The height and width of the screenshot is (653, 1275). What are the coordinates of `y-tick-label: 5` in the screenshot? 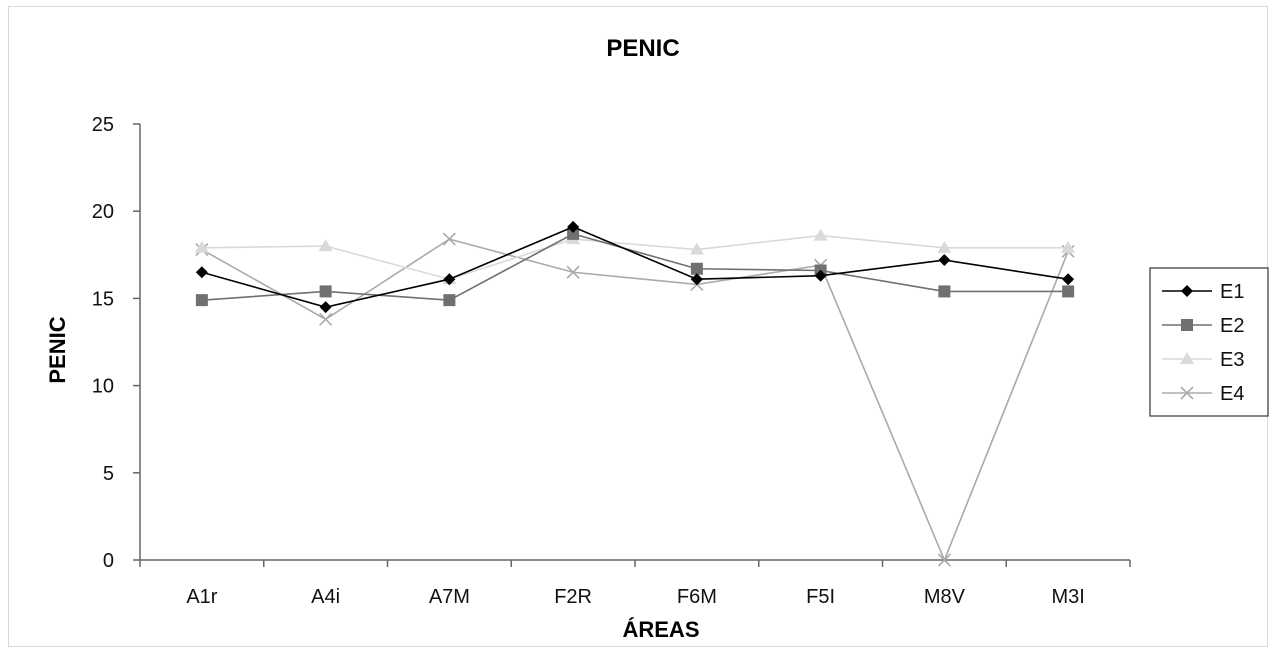 It's located at (108, 474).